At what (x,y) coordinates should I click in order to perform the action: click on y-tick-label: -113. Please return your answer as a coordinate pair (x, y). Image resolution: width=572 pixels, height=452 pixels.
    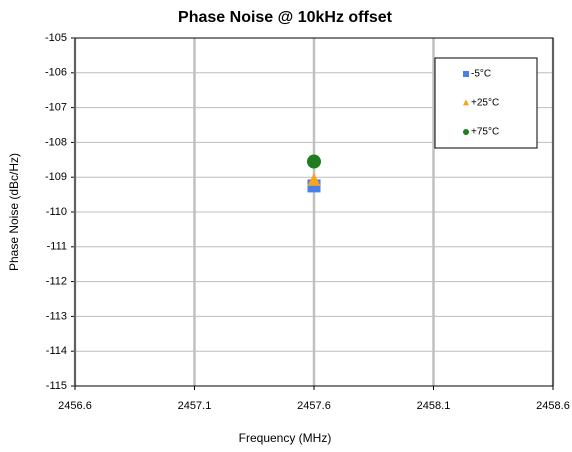
    Looking at the image, I should click on (56, 316).